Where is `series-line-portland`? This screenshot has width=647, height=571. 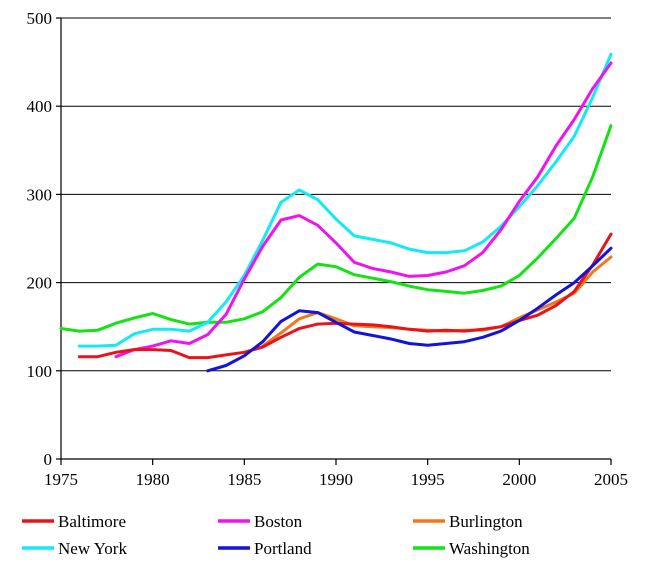 series-line-portland is located at coordinates (409, 309).